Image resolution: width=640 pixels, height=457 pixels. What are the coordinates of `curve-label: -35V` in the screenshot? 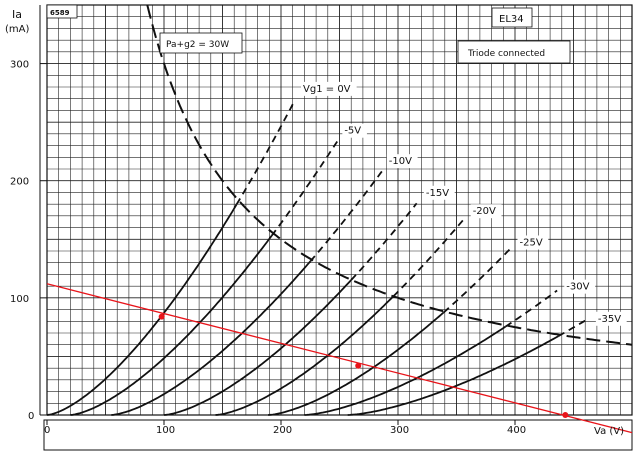 It's located at (609, 319).